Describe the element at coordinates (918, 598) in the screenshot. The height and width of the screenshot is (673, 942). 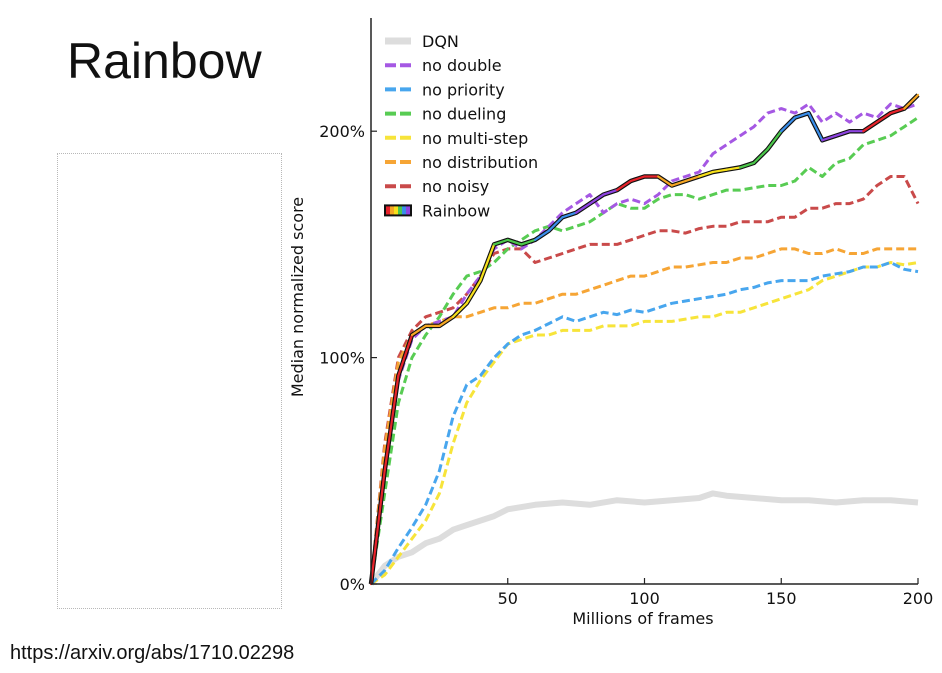
I see `x-tick-label: 200` at that location.